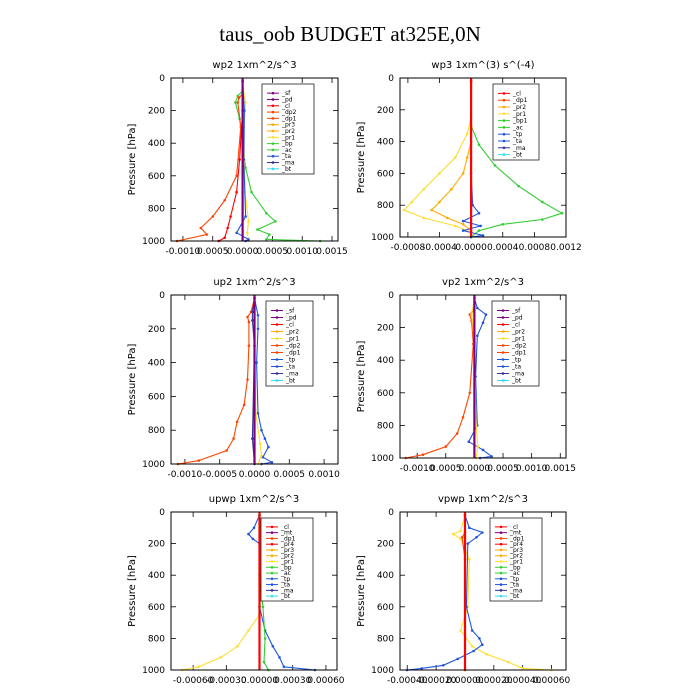 Image resolution: width=700 pixels, height=700 pixels. I want to click on data-point-cl, so click(230, 216).